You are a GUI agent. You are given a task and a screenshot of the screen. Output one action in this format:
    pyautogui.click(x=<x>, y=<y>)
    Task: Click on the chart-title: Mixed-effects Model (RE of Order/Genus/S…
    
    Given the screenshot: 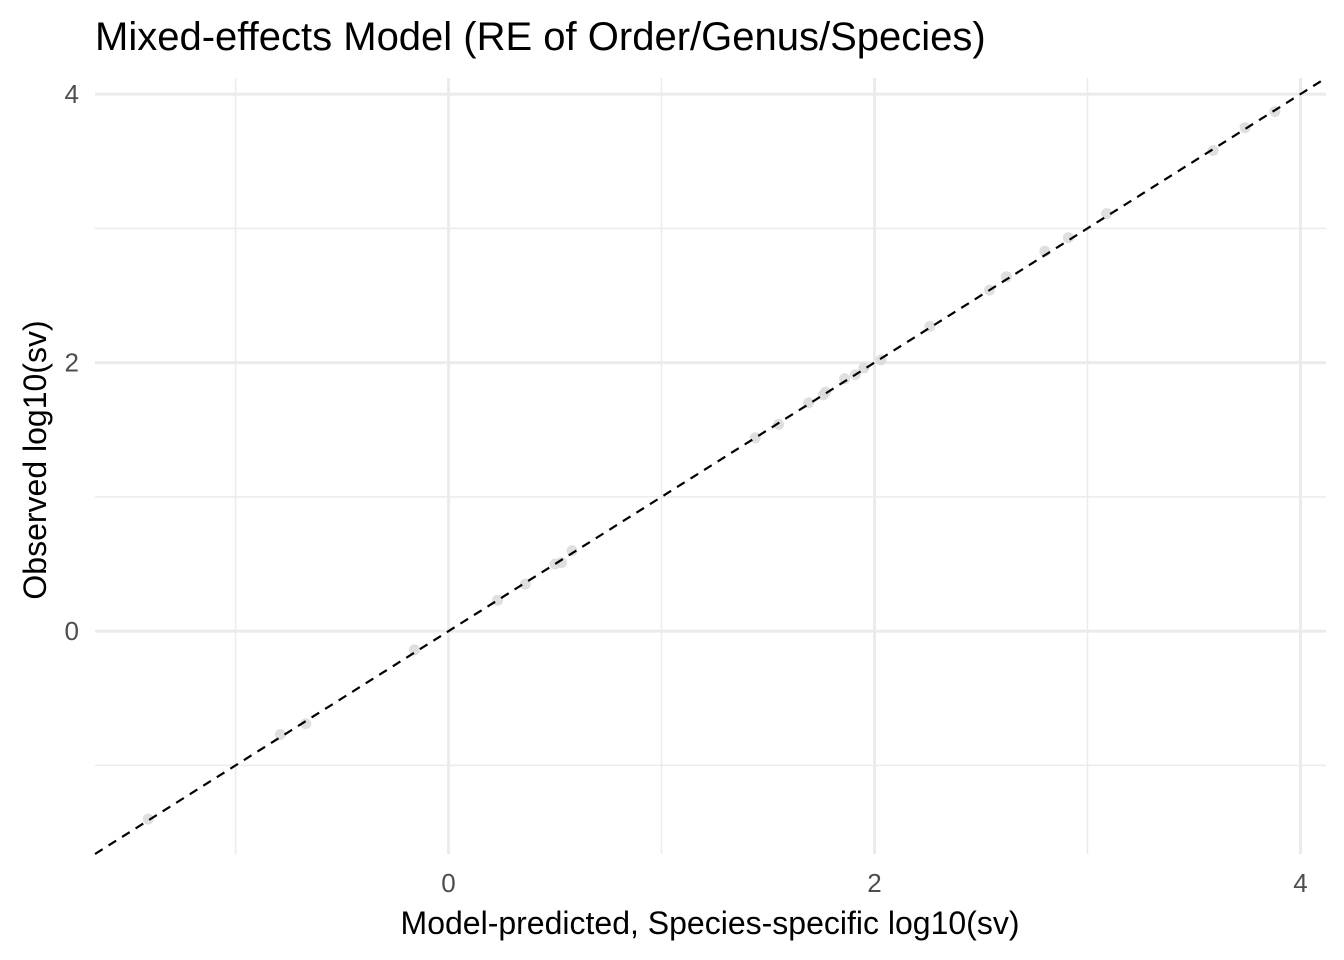 What is the action you would take?
    pyautogui.click(x=540, y=37)
    